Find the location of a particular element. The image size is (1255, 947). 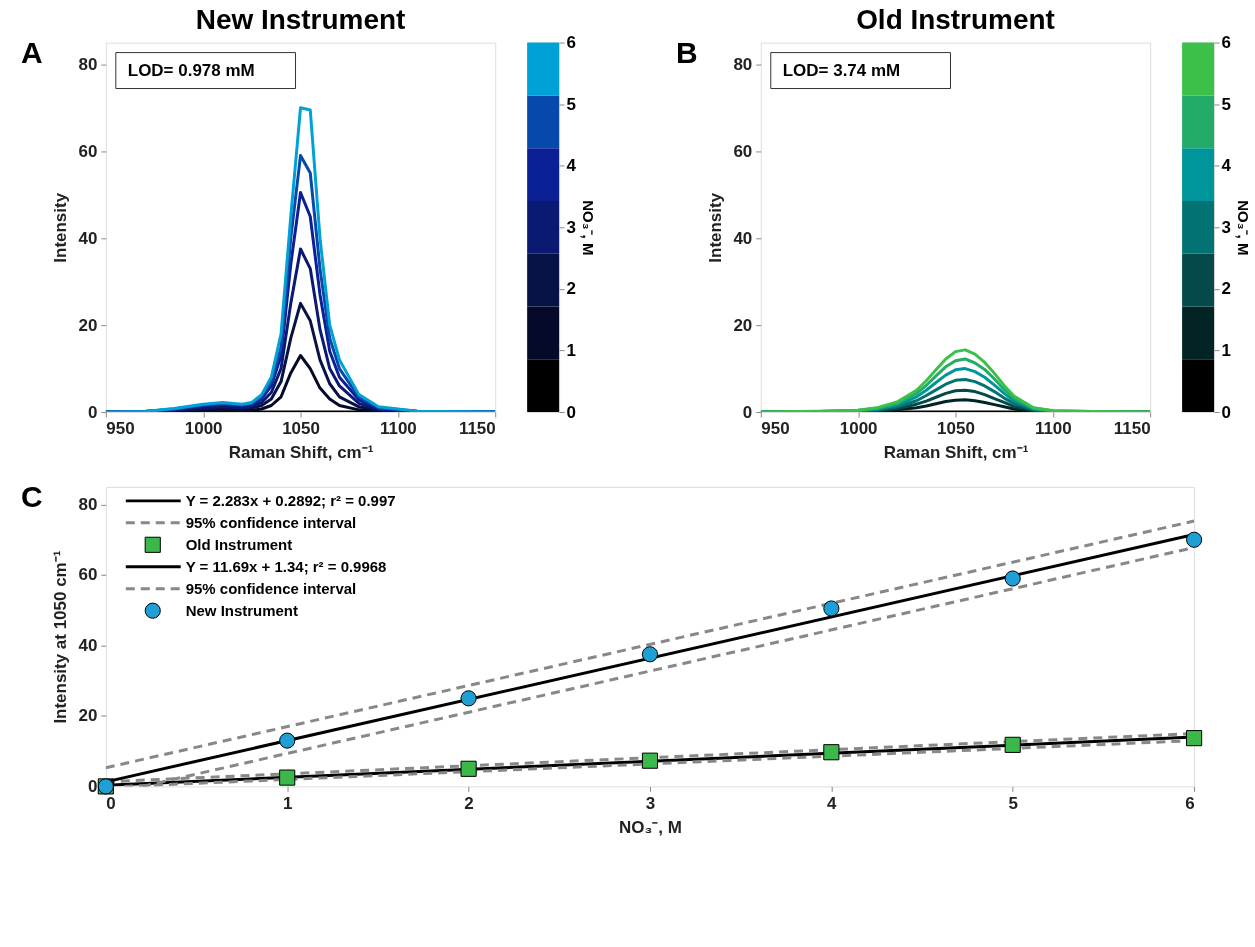

text: A is located at coordinates (31, 52).